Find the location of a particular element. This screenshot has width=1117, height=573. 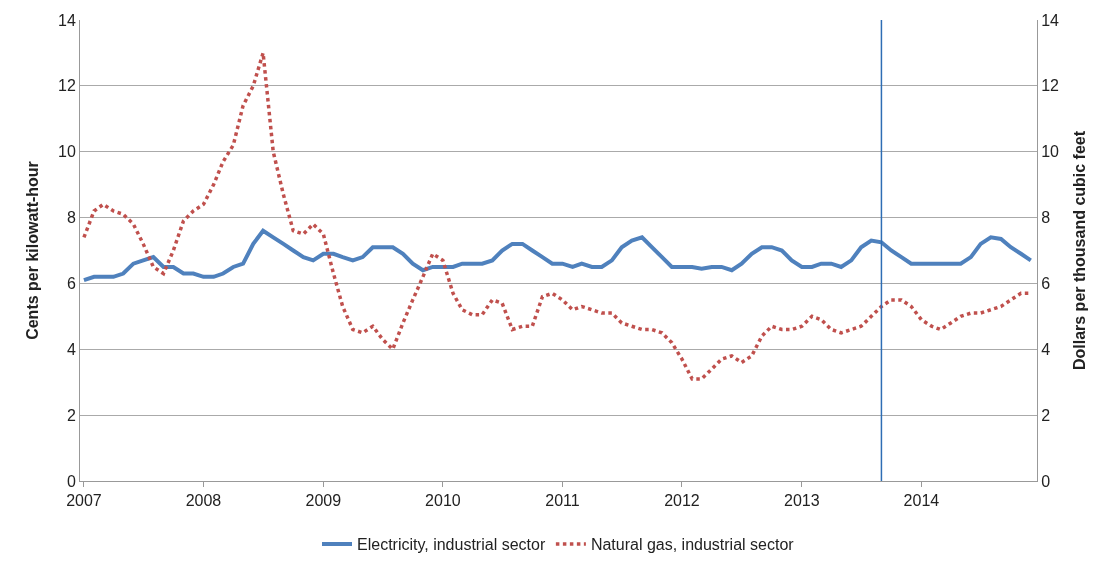

y-axis-title: Cents per kilowatt-hour is located at coordinates (32, 250).